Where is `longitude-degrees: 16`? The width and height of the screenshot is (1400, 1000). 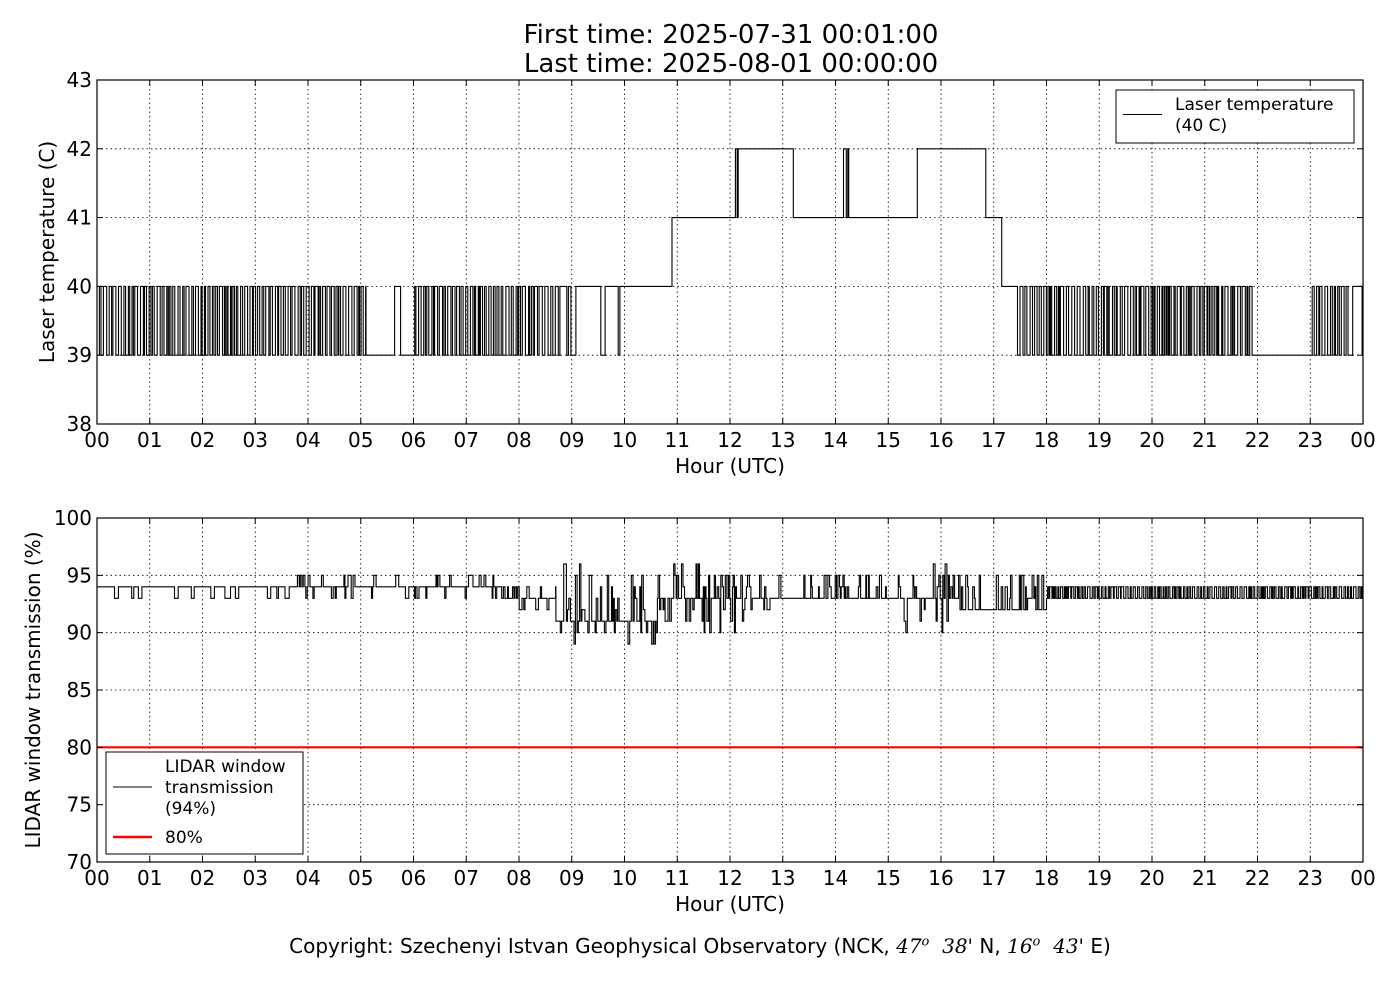
longitude-degrees: 16 is located at coordinates (1020, 946).